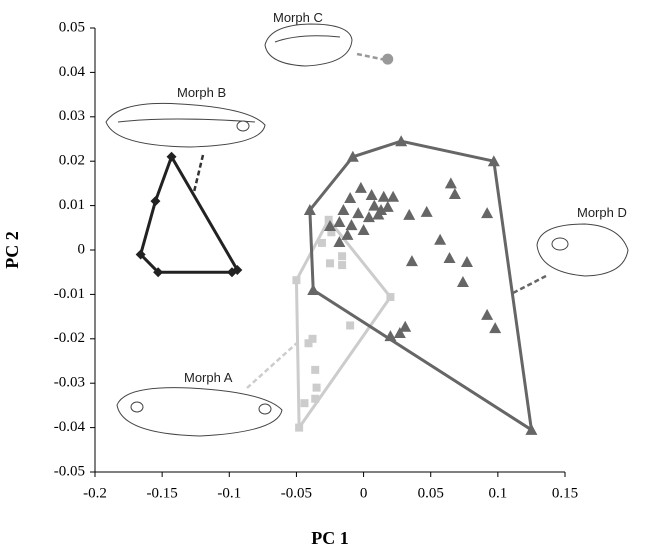 Image resolution: width=650 pixels, height=551 pixels. Describe the element at coordinates (497, 493) in the screenshot. I see `x-tick-label: 0.1` at that location.